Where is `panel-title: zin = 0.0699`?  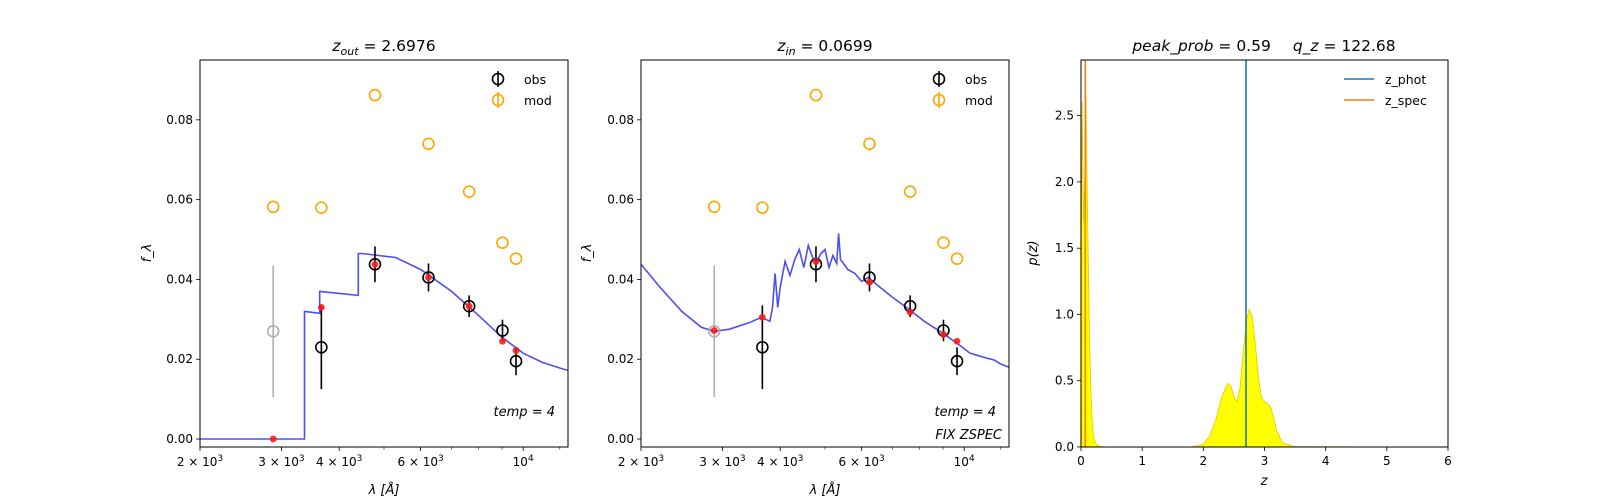
panel-title: zin = 0.0699 is located at coordinates (824, 47).